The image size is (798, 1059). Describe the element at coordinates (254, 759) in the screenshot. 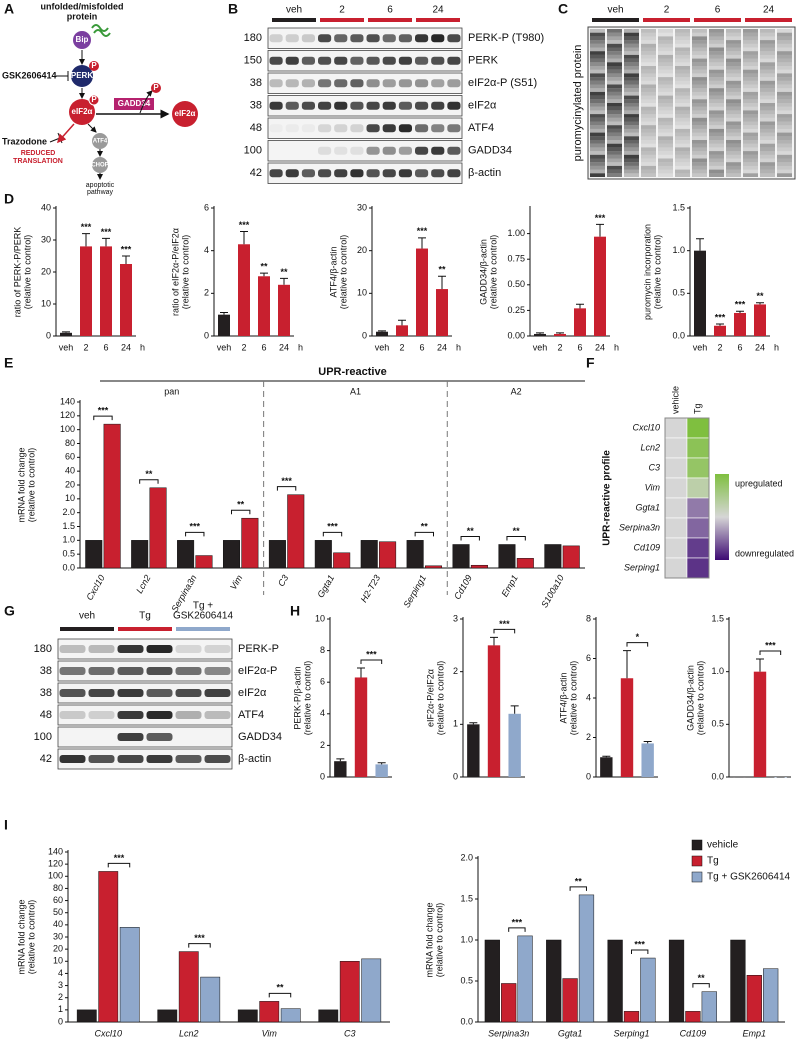

I see `band-label: β-actin` at that location.